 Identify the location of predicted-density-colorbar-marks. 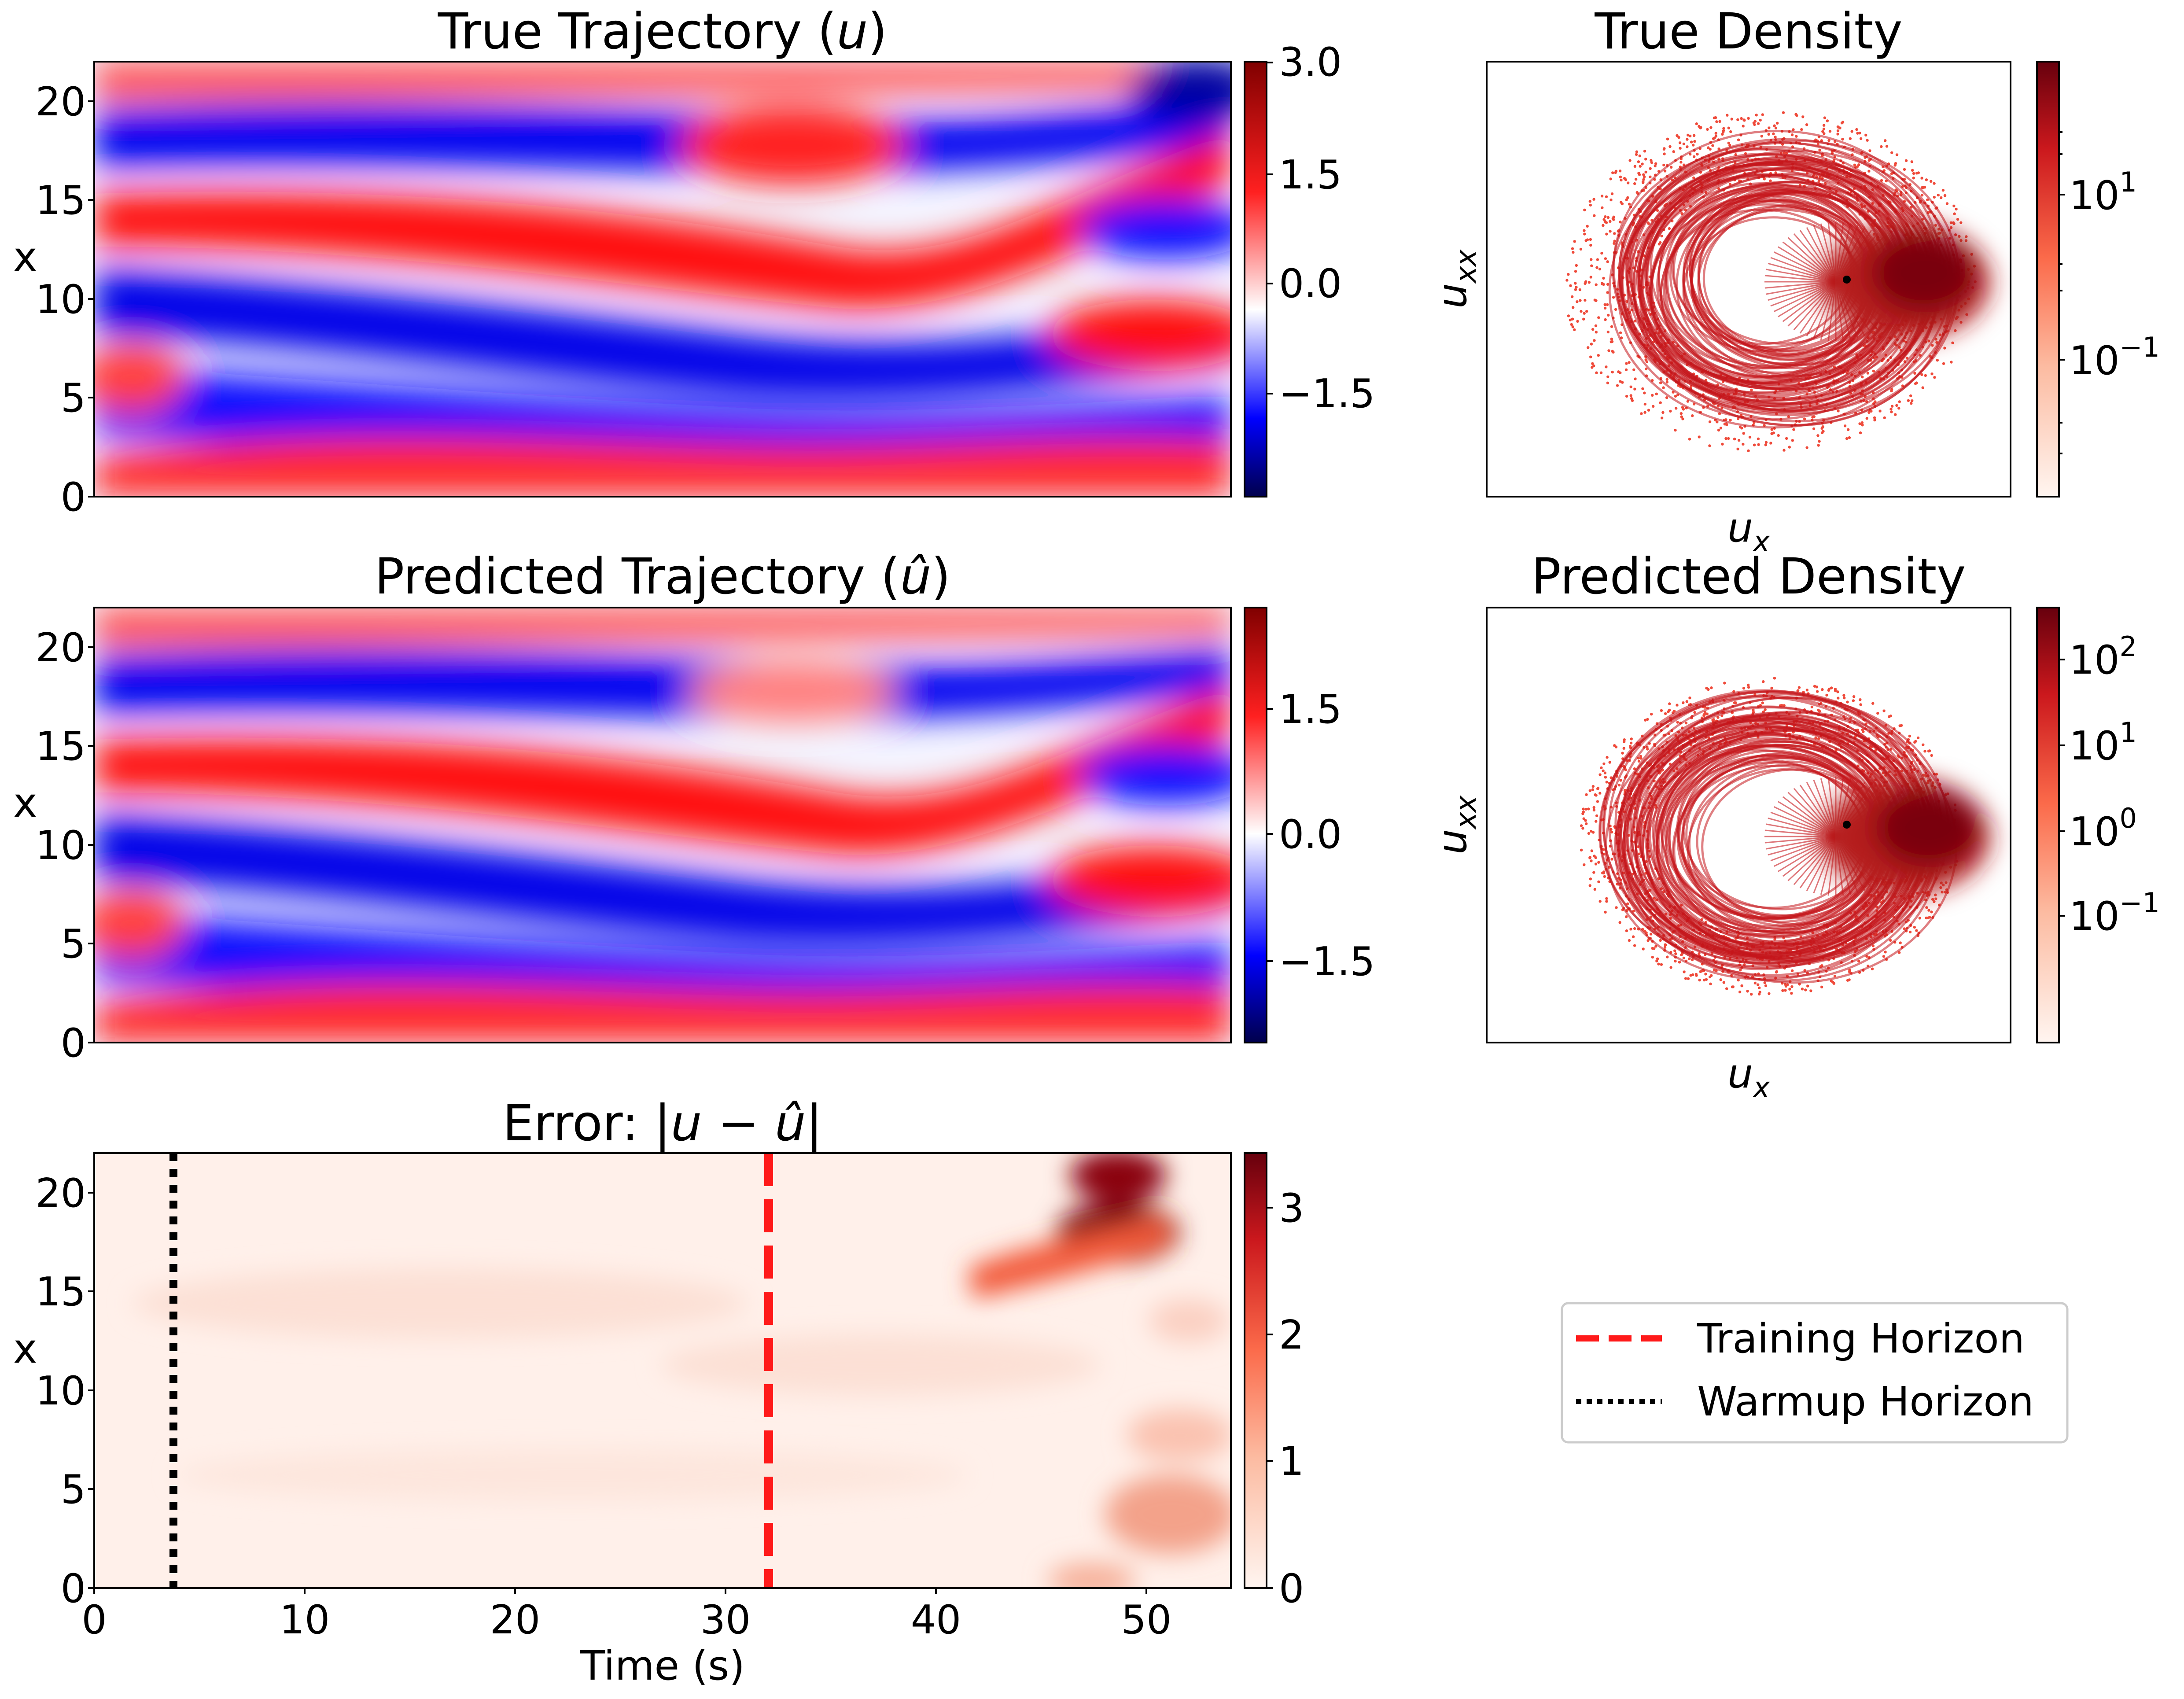
(2062, 788).